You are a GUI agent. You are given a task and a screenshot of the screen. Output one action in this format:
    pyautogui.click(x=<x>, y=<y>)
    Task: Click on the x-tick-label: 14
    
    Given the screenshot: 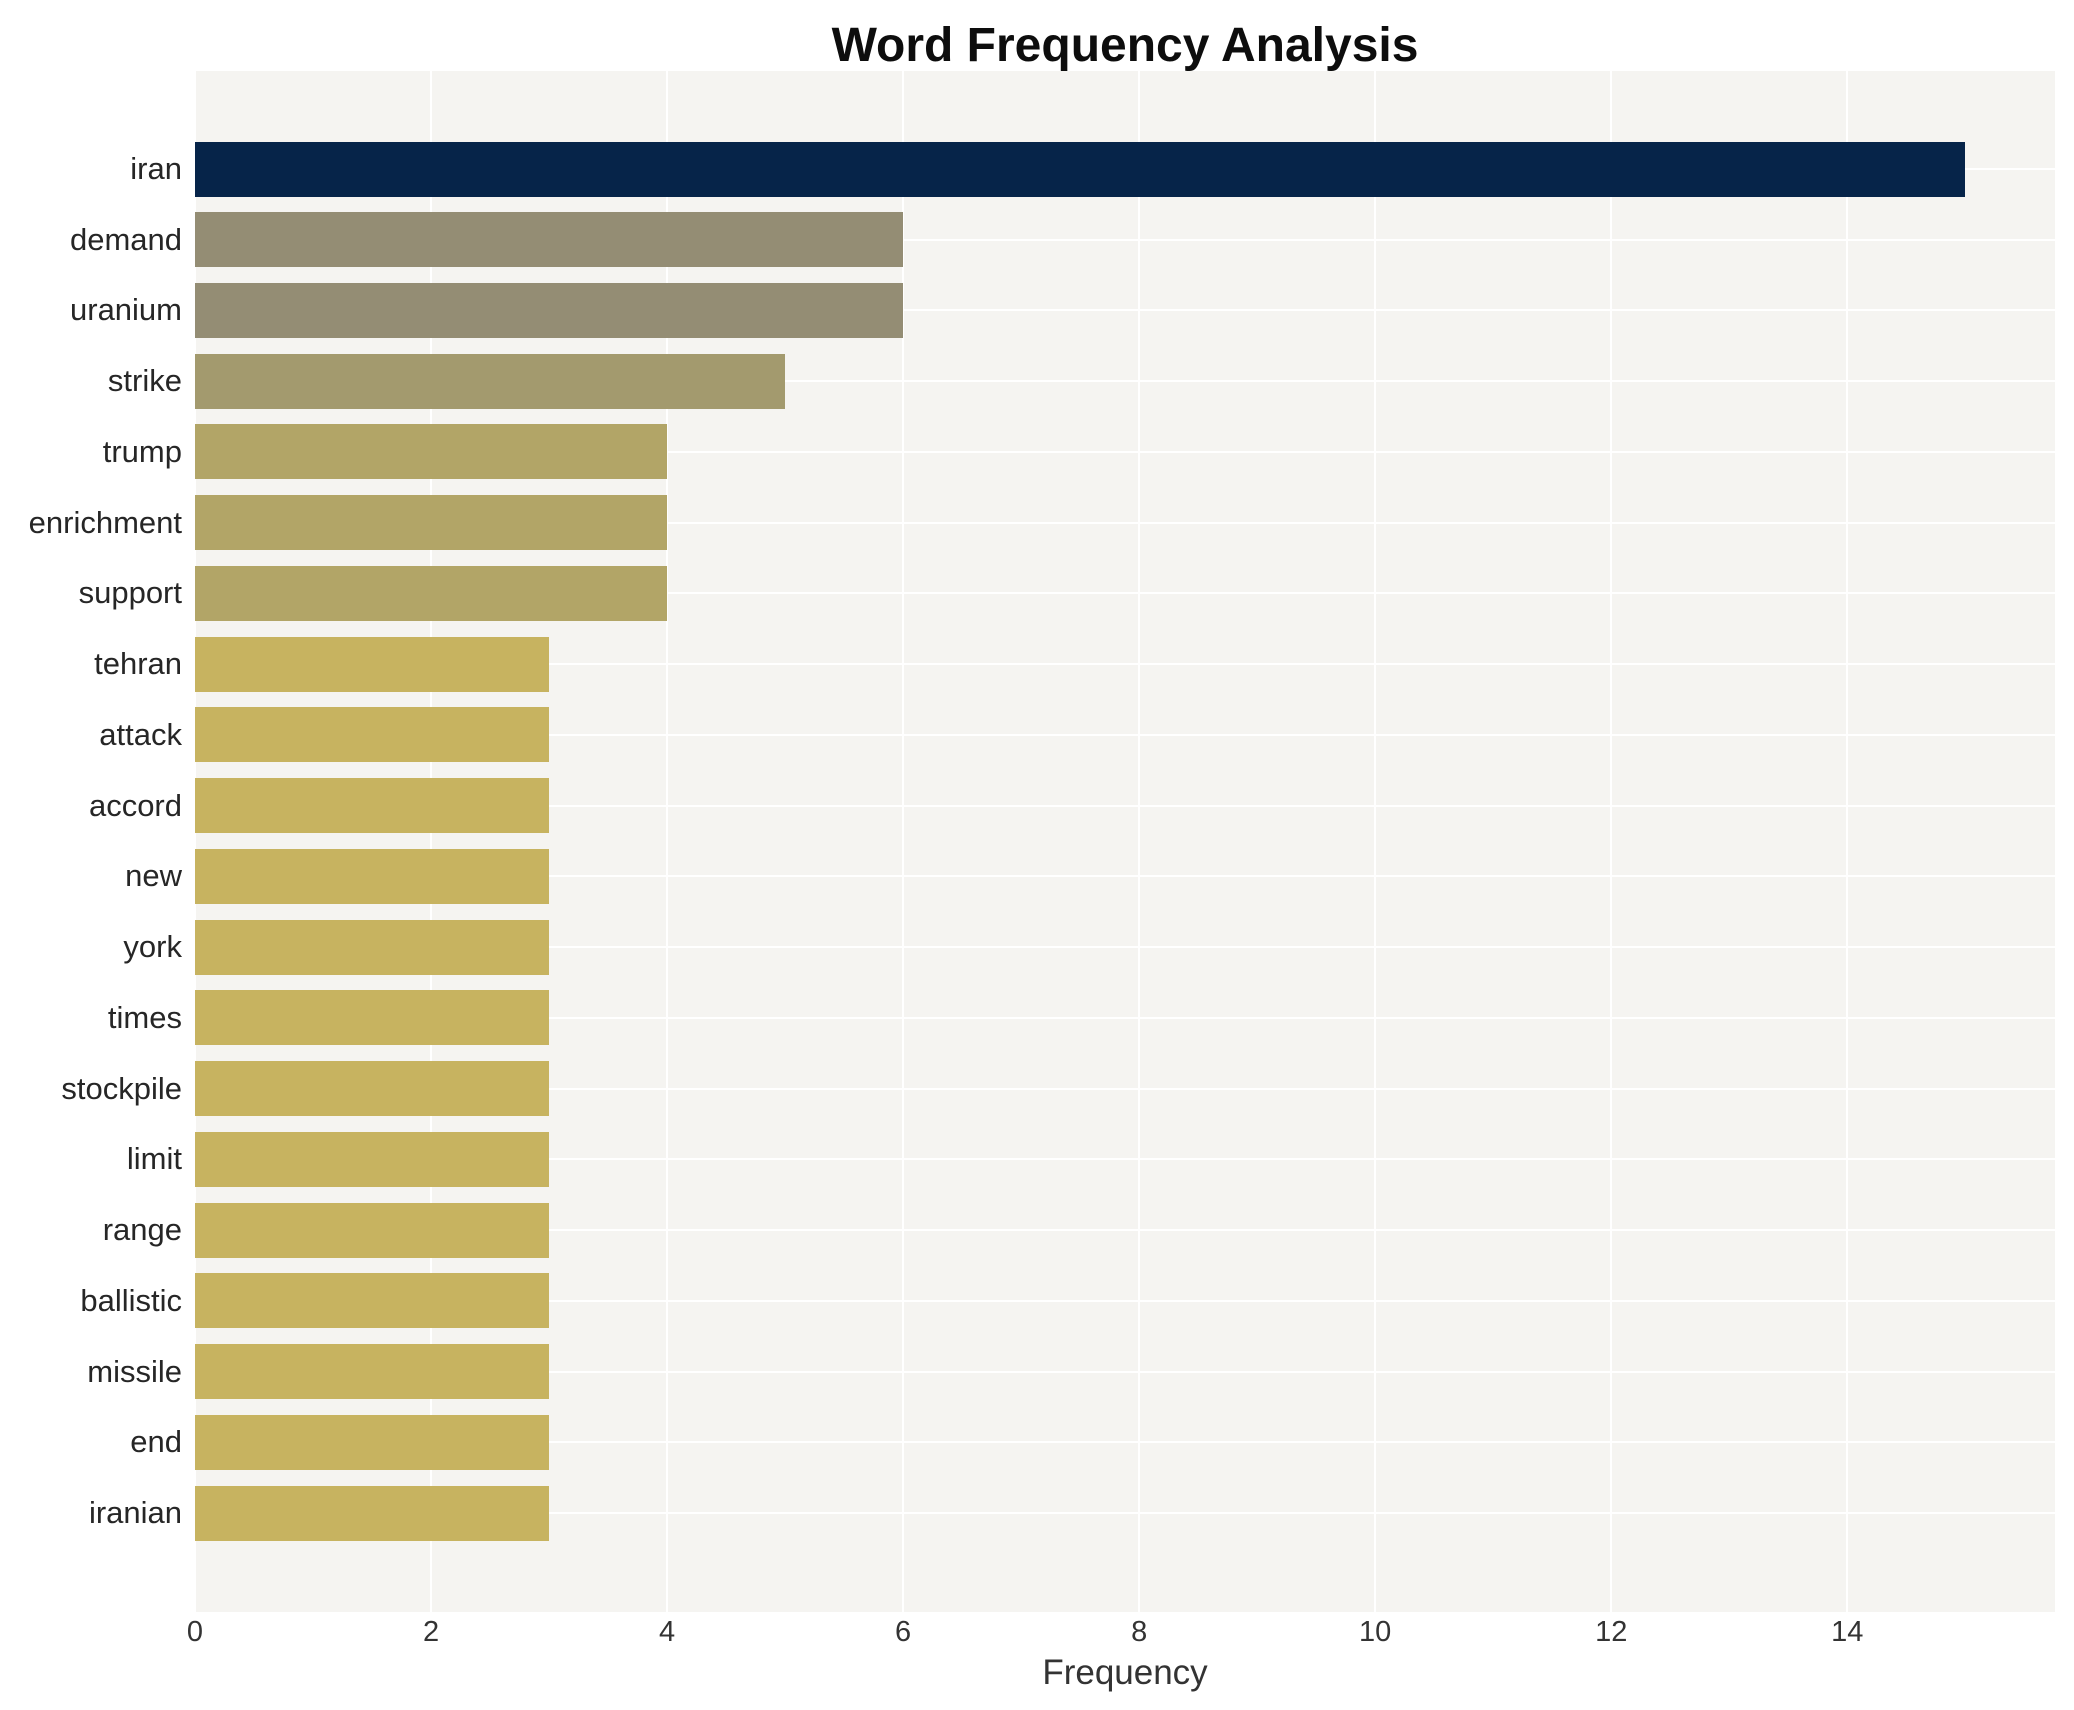 What is the action you would take?
    pyautogui.click(x=1847, y=1632)
    